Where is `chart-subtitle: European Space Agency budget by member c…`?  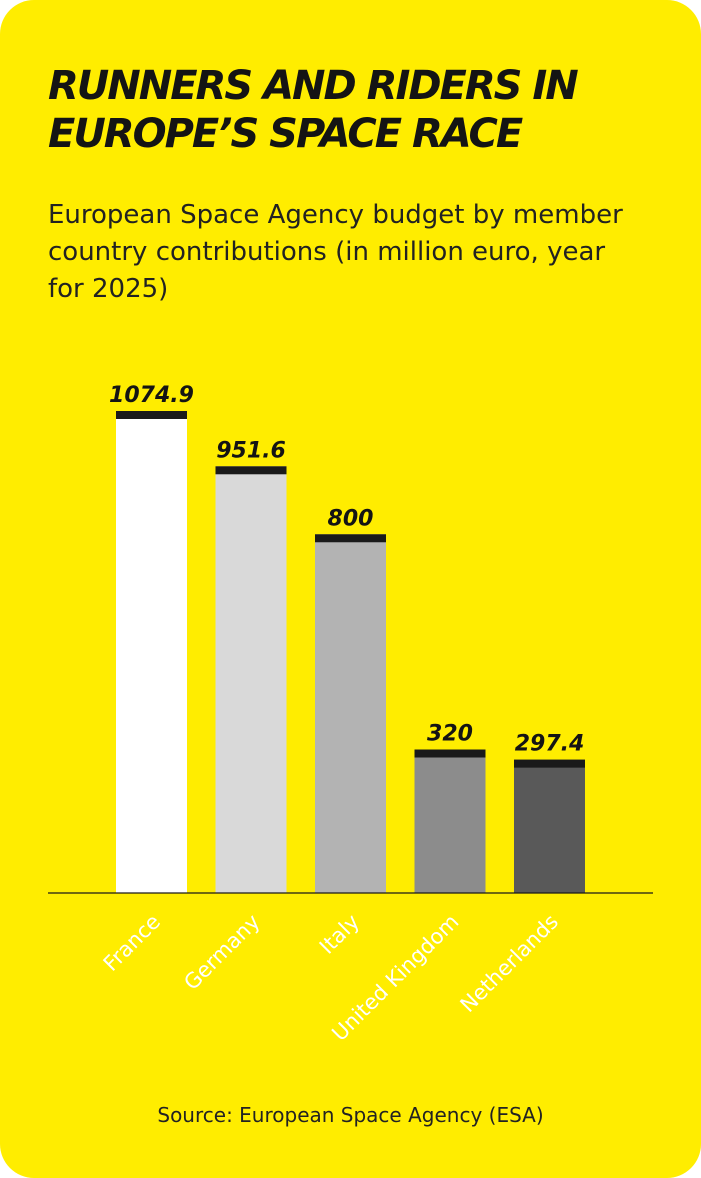
chart-subtitle: European Space Agency budget by member c… is located at coordinates (358, 252).